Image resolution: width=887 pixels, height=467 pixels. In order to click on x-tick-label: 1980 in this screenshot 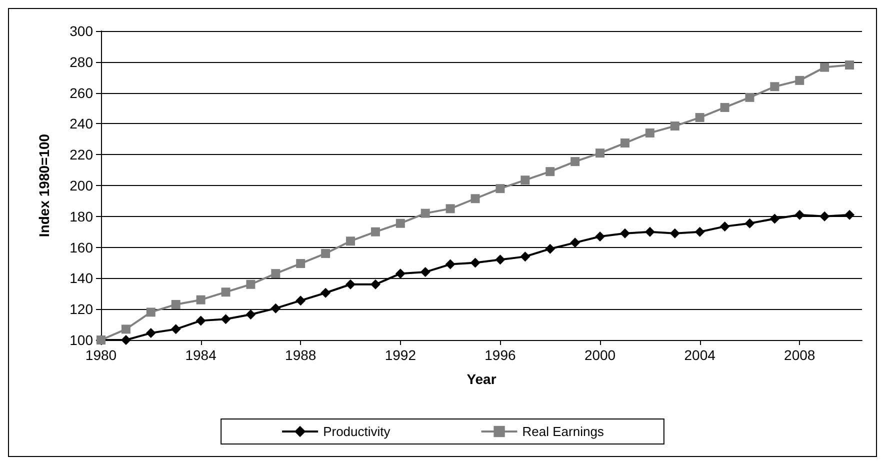, I will do `click(101, 355)`.